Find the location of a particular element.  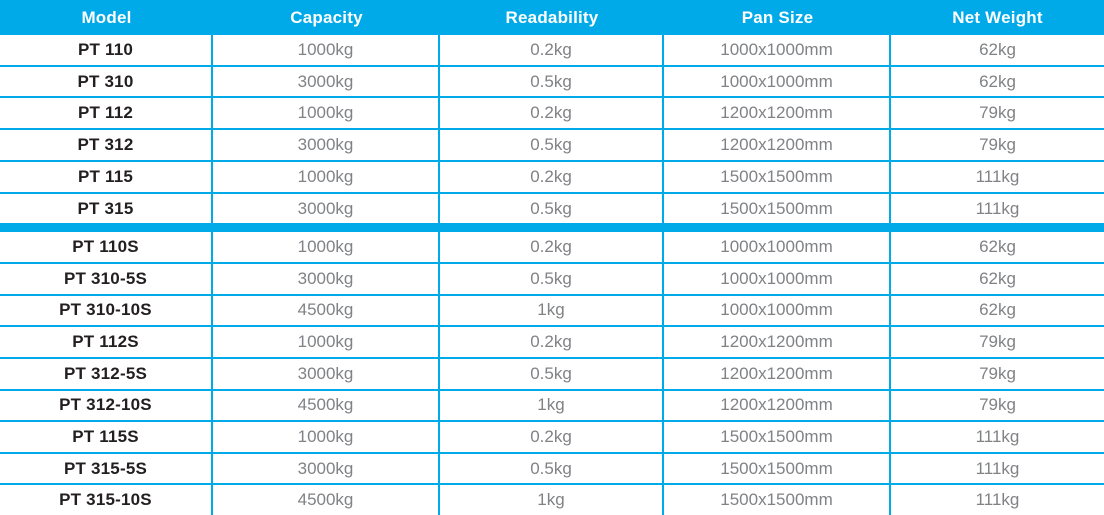

model-cell: PT 315 is located at coordinates (106, 208).